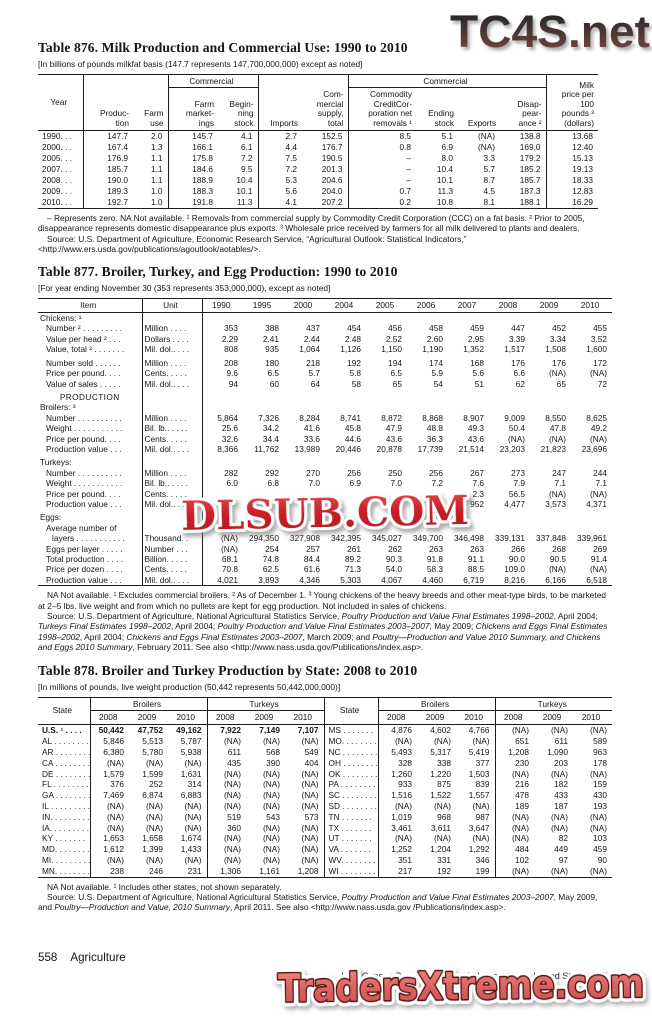 The image size is (652, 1024). I want to click on value-cell: 4.1, so click(246, 136).